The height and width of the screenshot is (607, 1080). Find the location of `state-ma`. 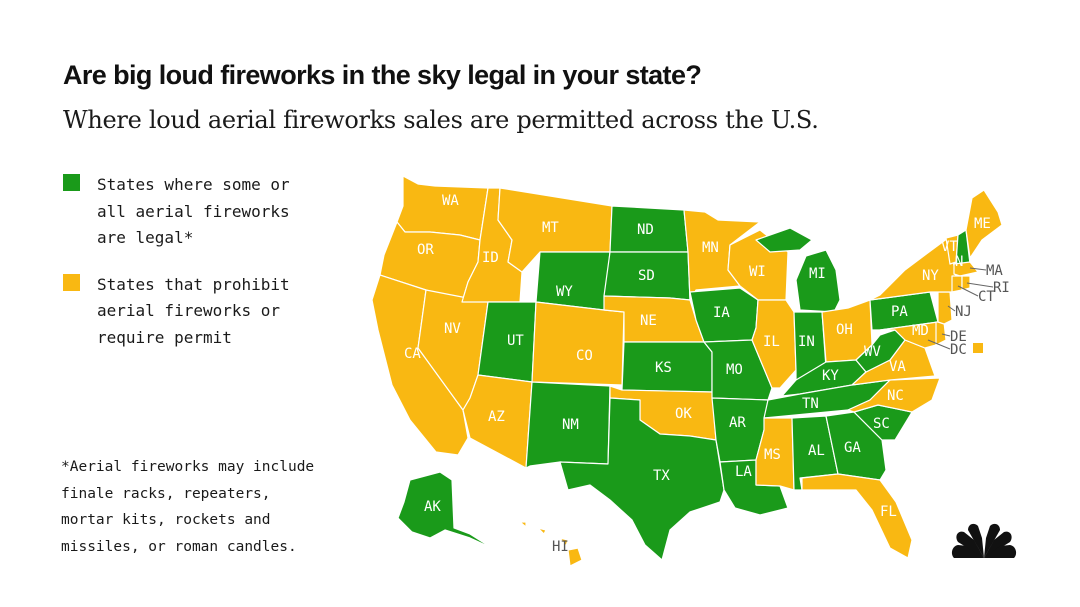

state-ma is located at coordinates (966, 269).